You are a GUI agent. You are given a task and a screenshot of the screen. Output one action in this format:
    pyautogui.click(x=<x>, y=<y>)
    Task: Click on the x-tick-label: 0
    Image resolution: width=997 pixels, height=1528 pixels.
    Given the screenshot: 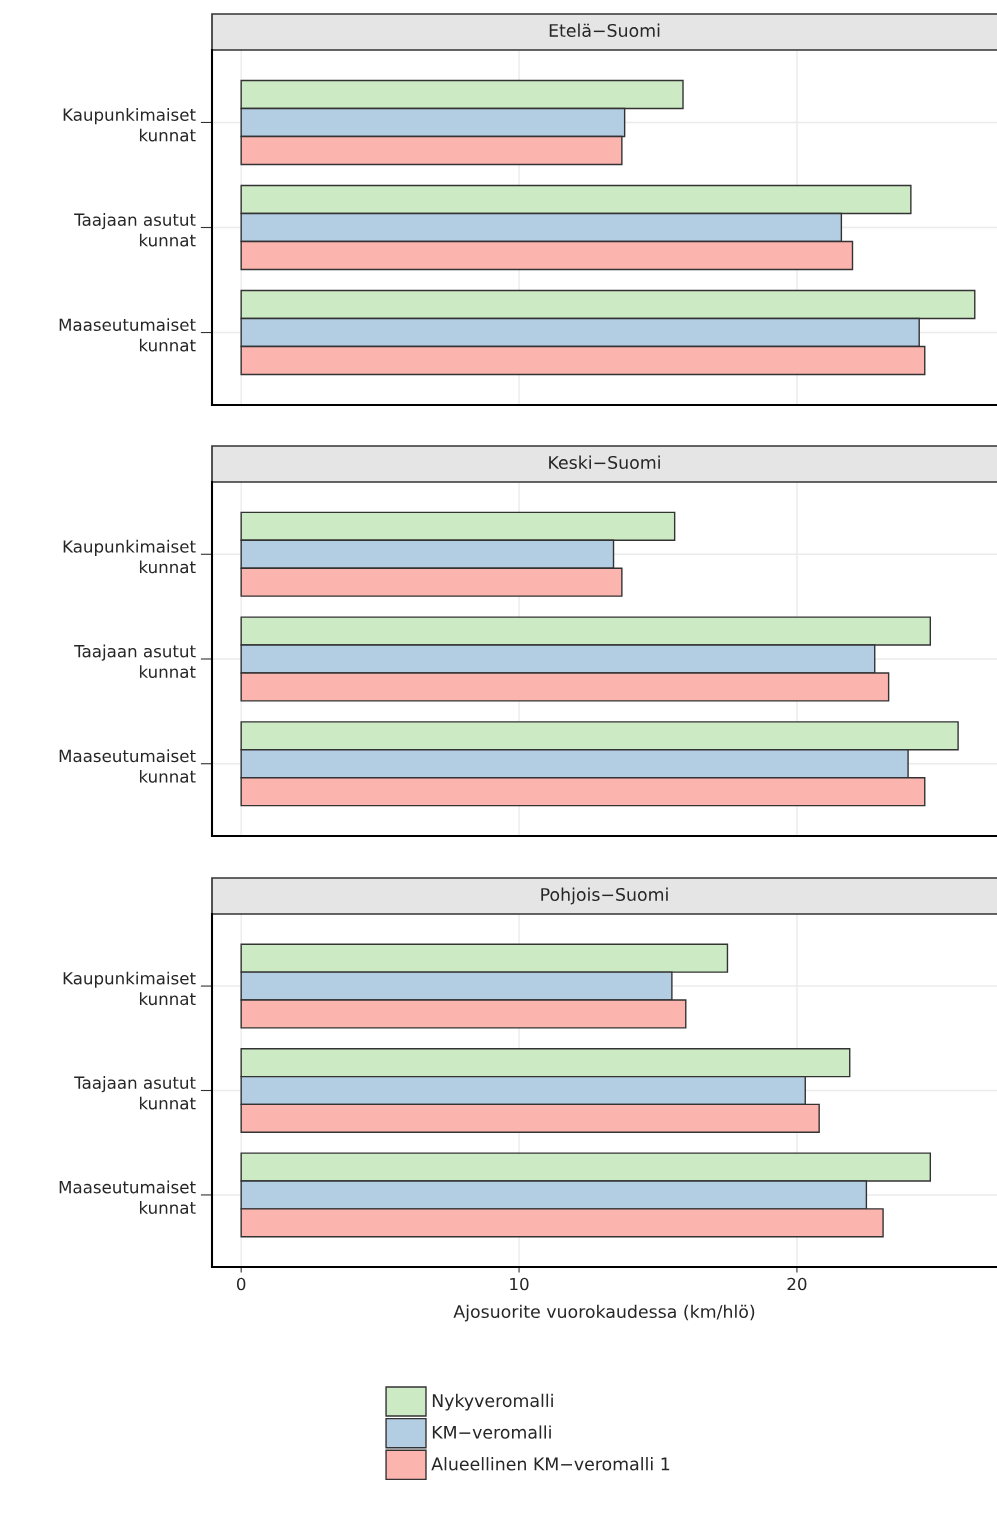 What is the action you would take?
    pyautogui.click(x=241, y=1284)
    